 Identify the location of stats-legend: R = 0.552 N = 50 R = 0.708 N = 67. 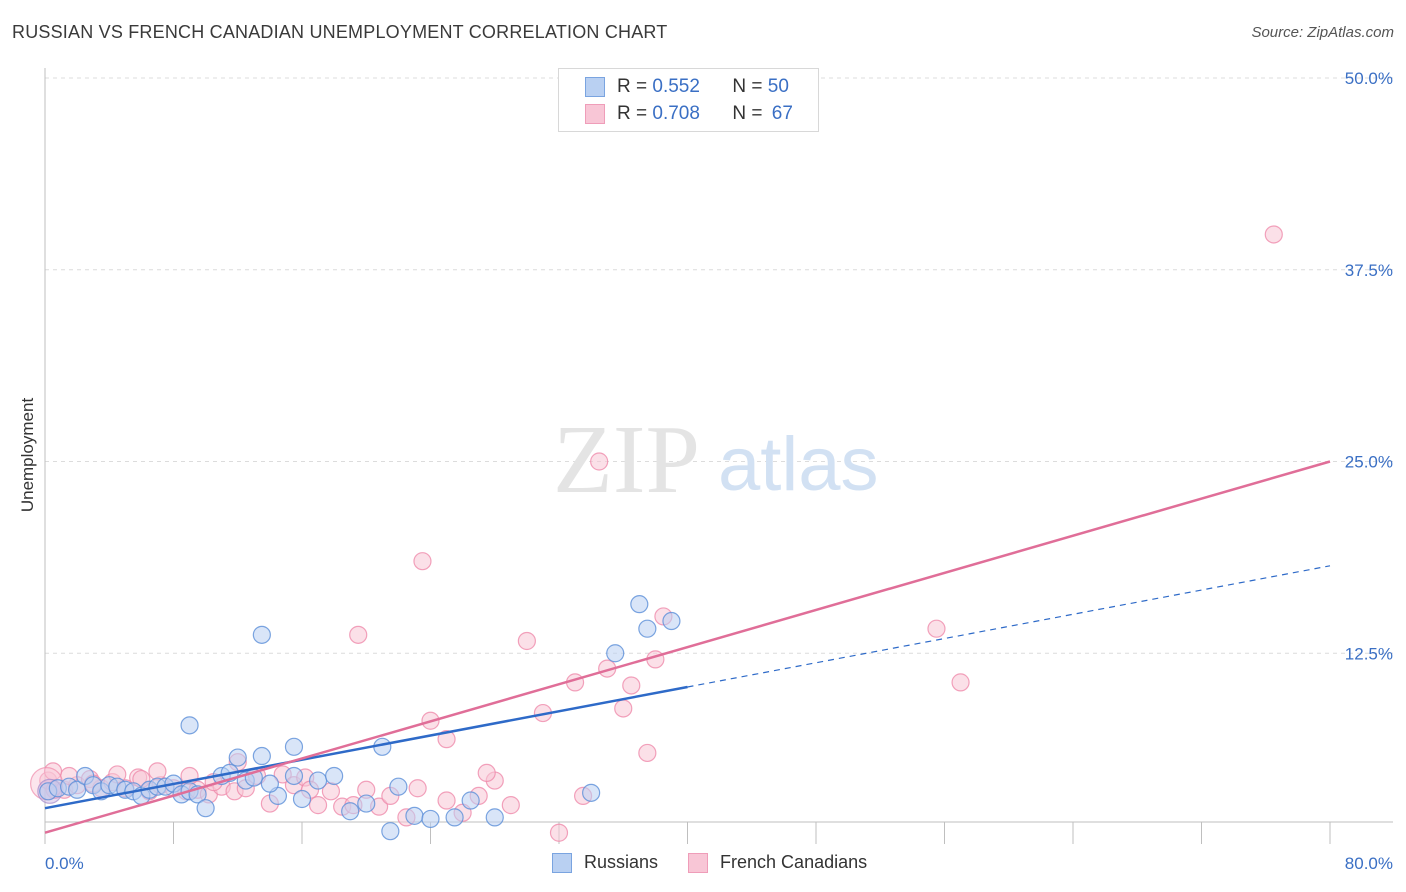
(688, 100).